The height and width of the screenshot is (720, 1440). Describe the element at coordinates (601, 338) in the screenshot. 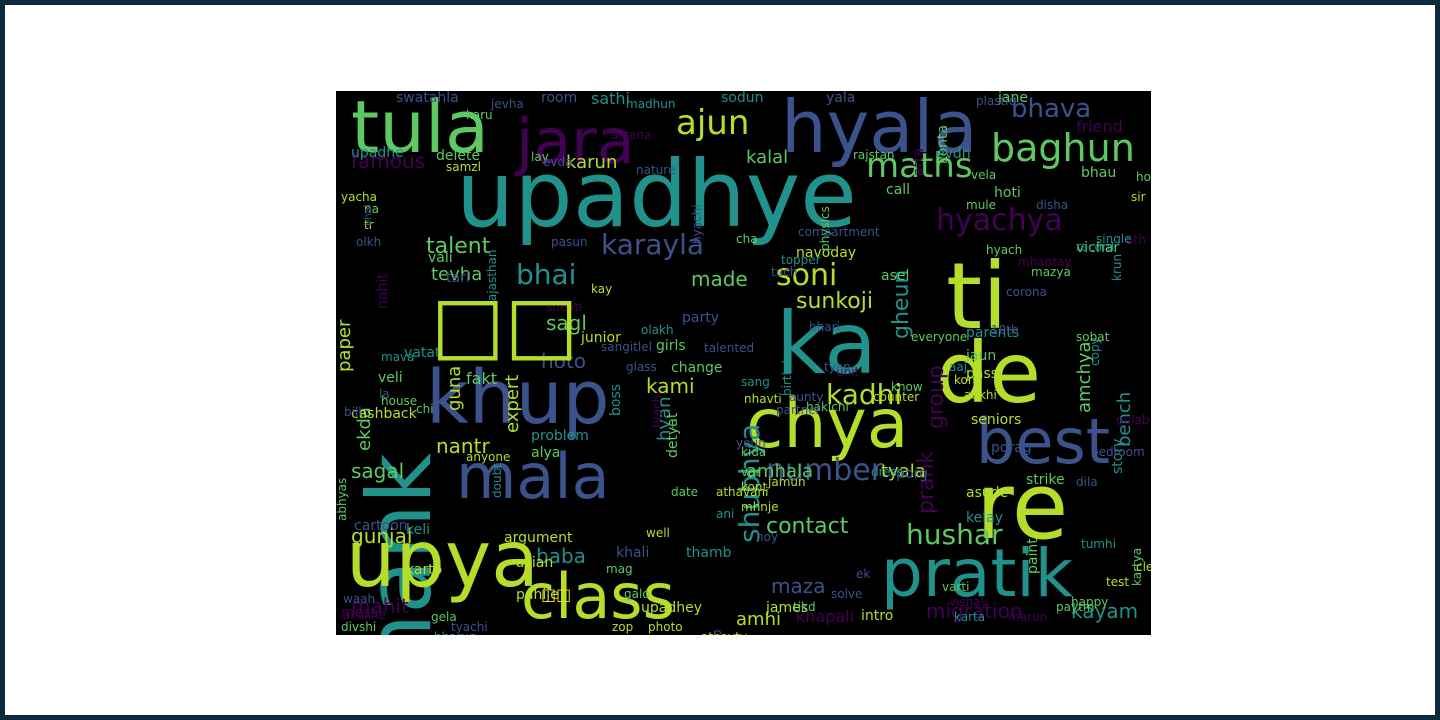

I see `word-junior: junior` at that location.